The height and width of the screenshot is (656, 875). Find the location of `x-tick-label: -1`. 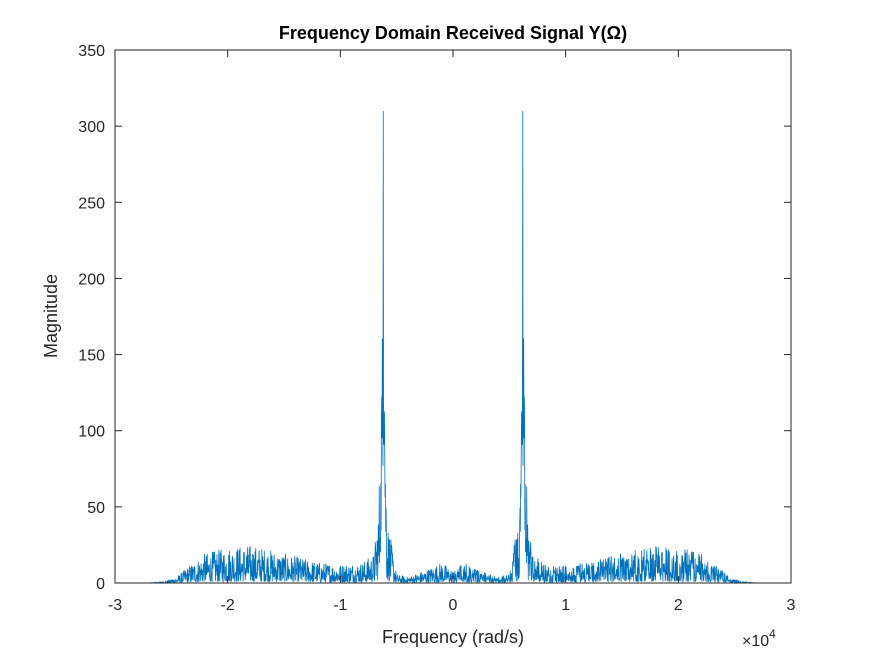

x-tick-label: -1 is located at coordinates (340, 605).